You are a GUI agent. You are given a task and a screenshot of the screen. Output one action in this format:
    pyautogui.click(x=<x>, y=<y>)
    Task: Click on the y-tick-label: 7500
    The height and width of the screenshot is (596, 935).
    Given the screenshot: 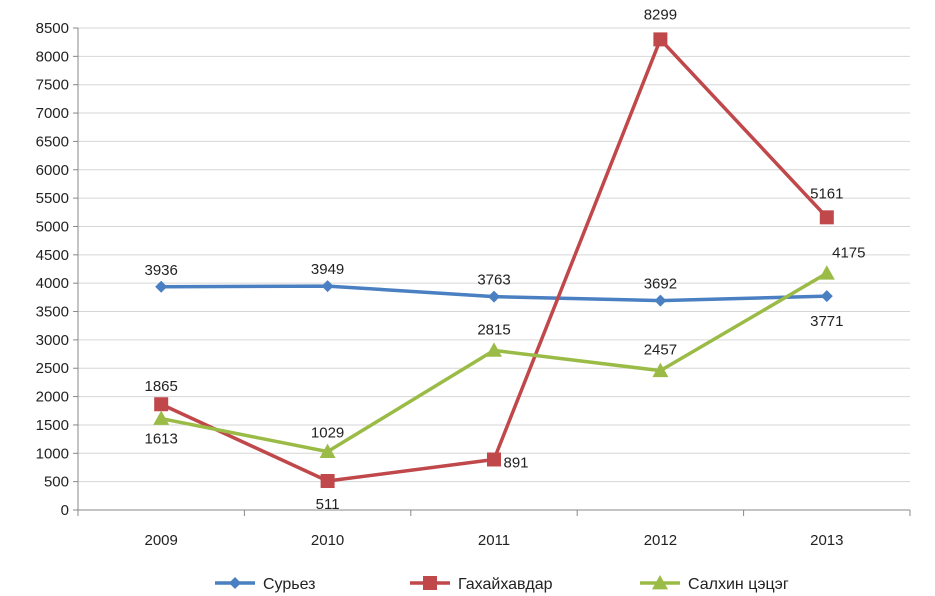 What is the action you would take?
    pyautogui.click(x=52, y=85)
    